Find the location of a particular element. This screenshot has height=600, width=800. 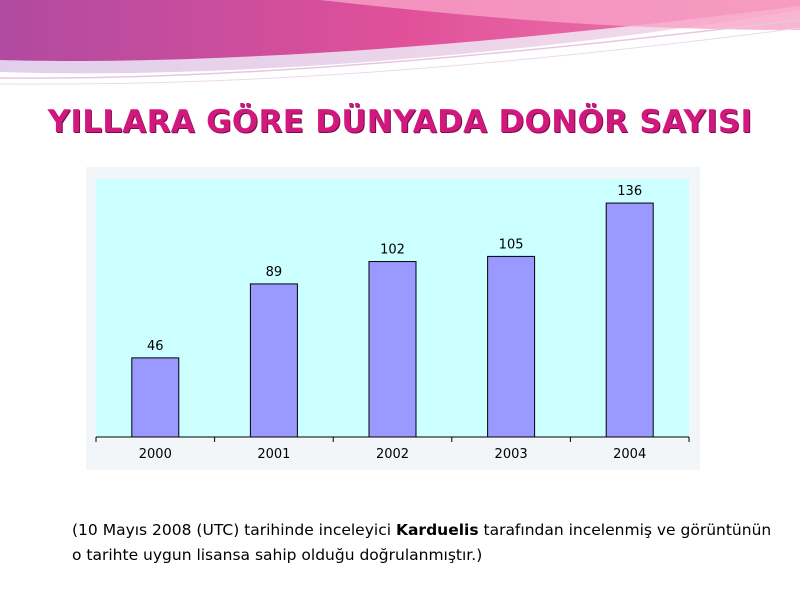

x-tick-label-2001: 2001 is located at coordinates (273, 454).